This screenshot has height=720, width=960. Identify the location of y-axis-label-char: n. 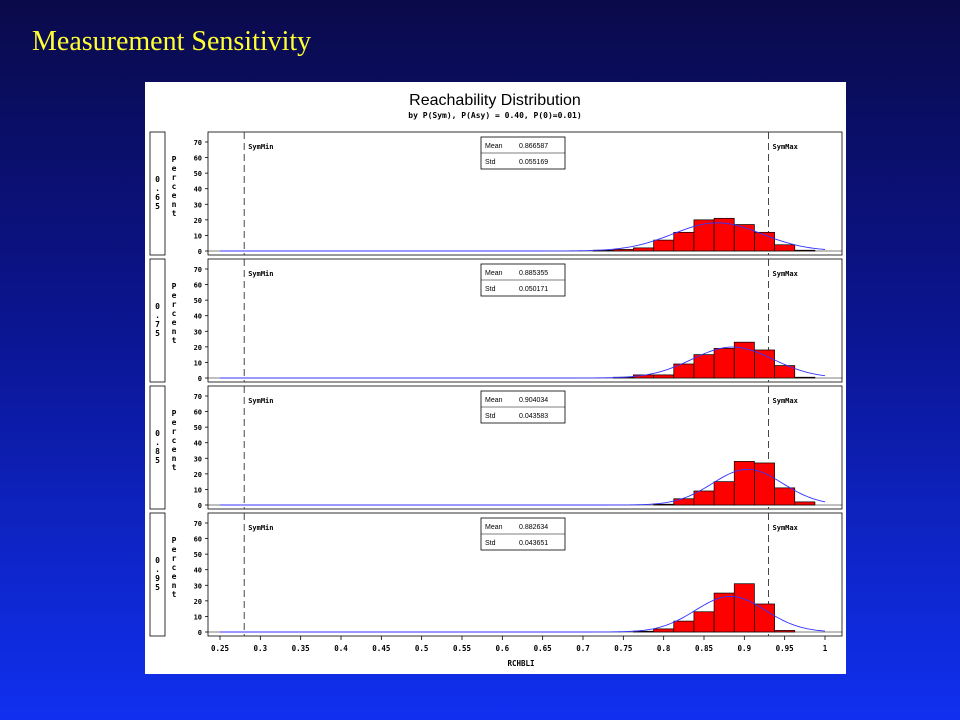
(174, 458).